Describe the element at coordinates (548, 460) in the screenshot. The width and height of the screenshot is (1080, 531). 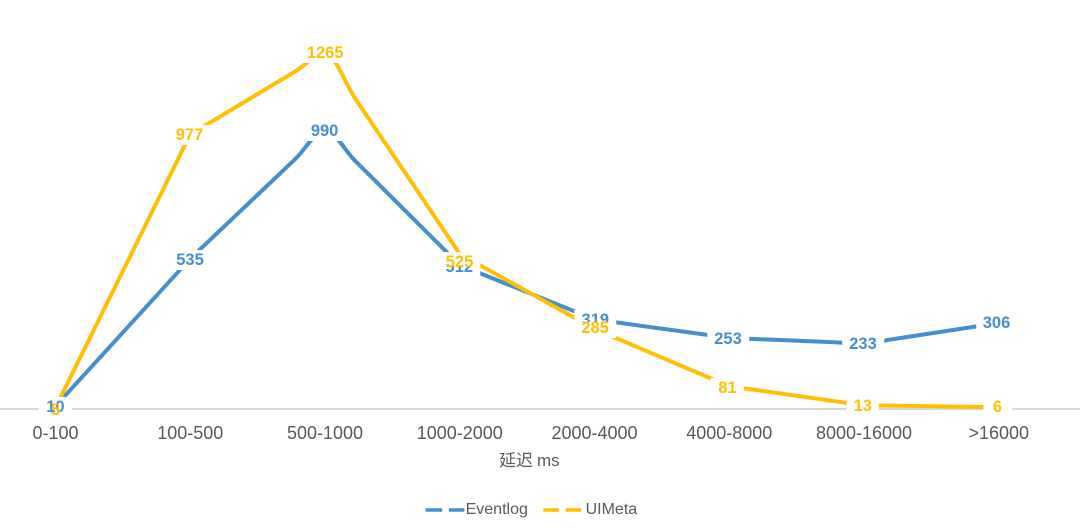
I see `svg-text: ms` at that location.